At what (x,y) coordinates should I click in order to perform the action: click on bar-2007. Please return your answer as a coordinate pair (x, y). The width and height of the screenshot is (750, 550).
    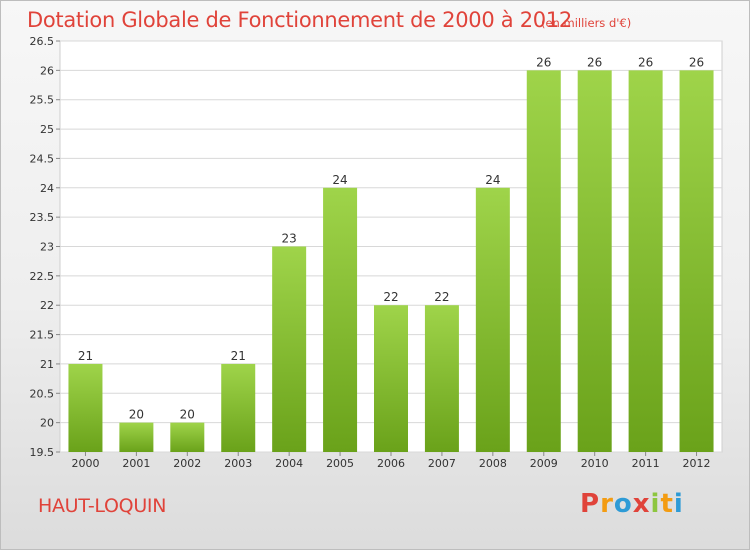
    Looking at the image, I should click on (441, 378).